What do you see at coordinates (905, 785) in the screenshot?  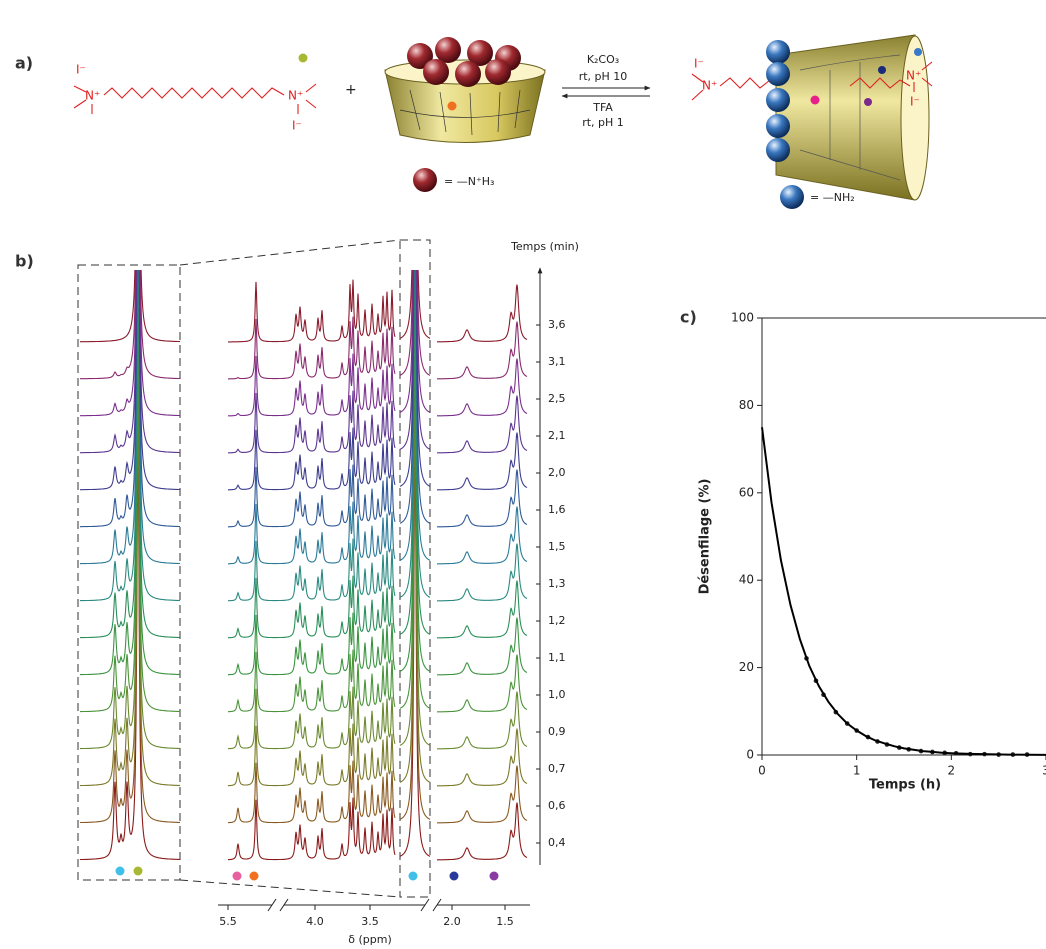 I see `x-axis-label: Temps (h)` at bounding box center [905, 785].